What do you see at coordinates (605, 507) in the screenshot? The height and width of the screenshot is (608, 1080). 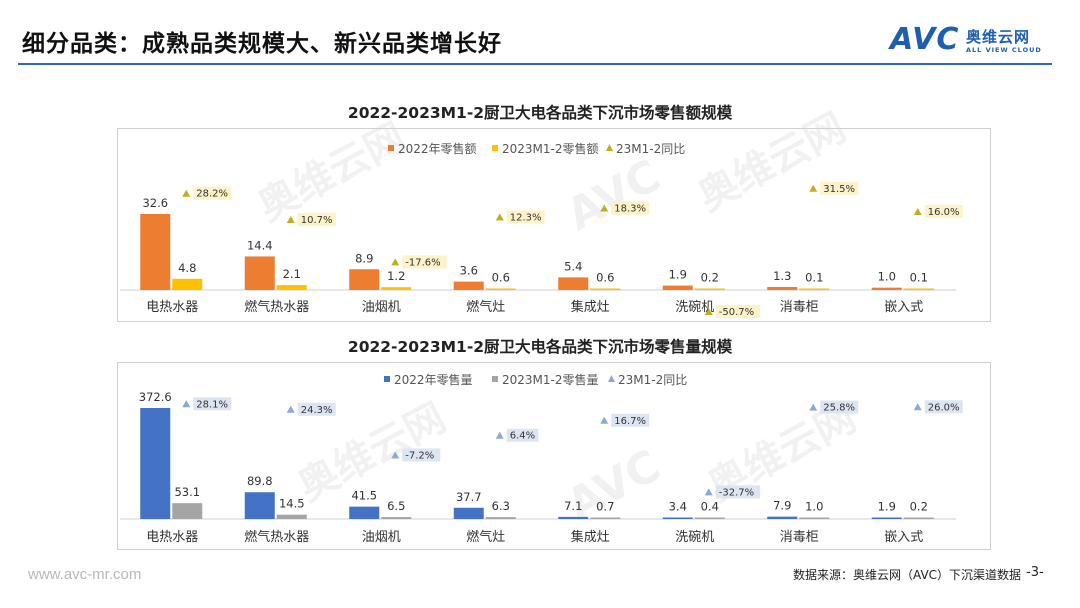 I see `bar-series-2-label: 0.7` at bounding box center [605, 507].